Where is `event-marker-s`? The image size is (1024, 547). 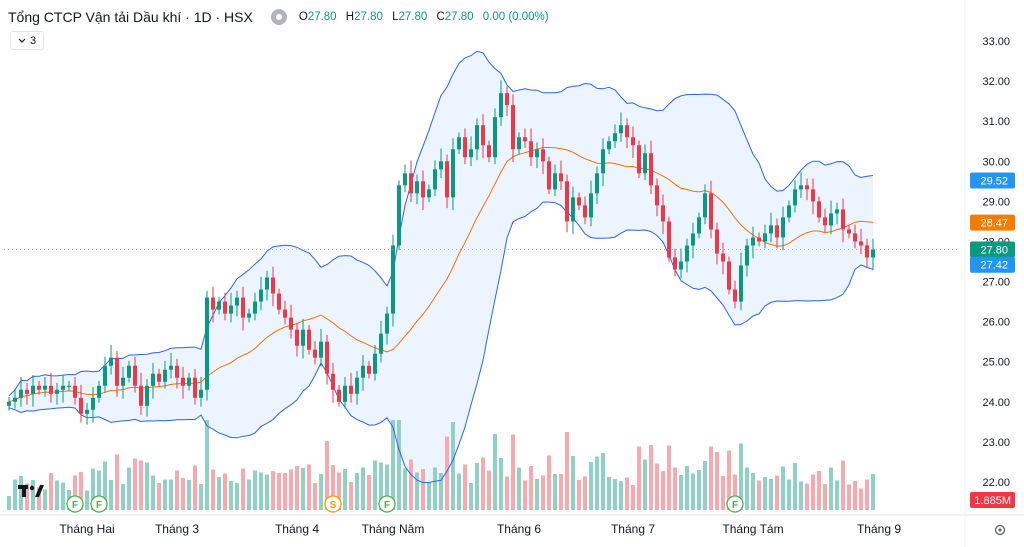 event-marker-s is located at coordinates (333, 504).